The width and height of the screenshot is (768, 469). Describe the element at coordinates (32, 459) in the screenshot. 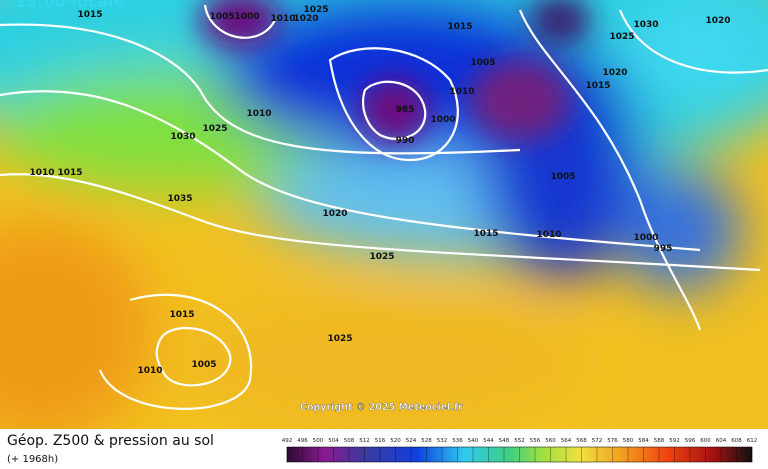

I see `legend-subtitle: (+ 1968h)` at that location.